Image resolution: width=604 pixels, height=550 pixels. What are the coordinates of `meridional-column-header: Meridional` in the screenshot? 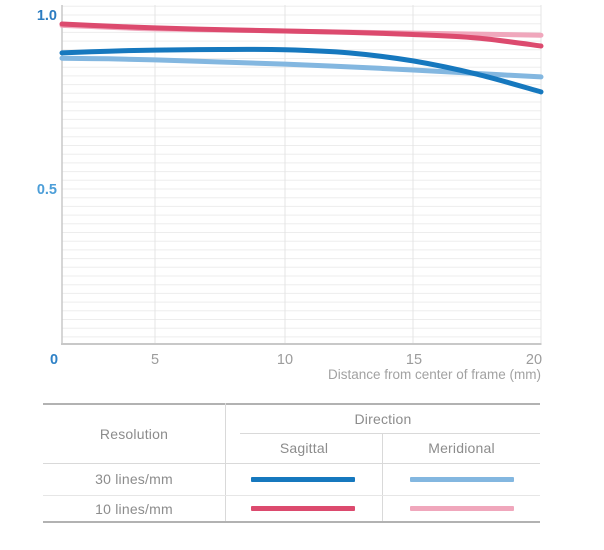 It's located at (461, 448).